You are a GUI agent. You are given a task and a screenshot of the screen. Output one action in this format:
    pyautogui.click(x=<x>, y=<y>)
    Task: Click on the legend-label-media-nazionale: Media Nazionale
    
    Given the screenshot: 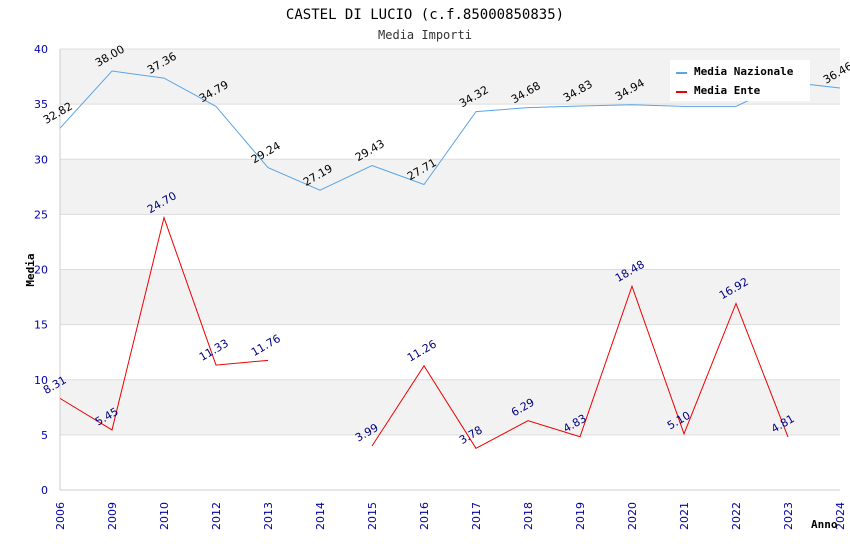 What is the action you would take?
    pyautogui.click(x=744, y=71)
    